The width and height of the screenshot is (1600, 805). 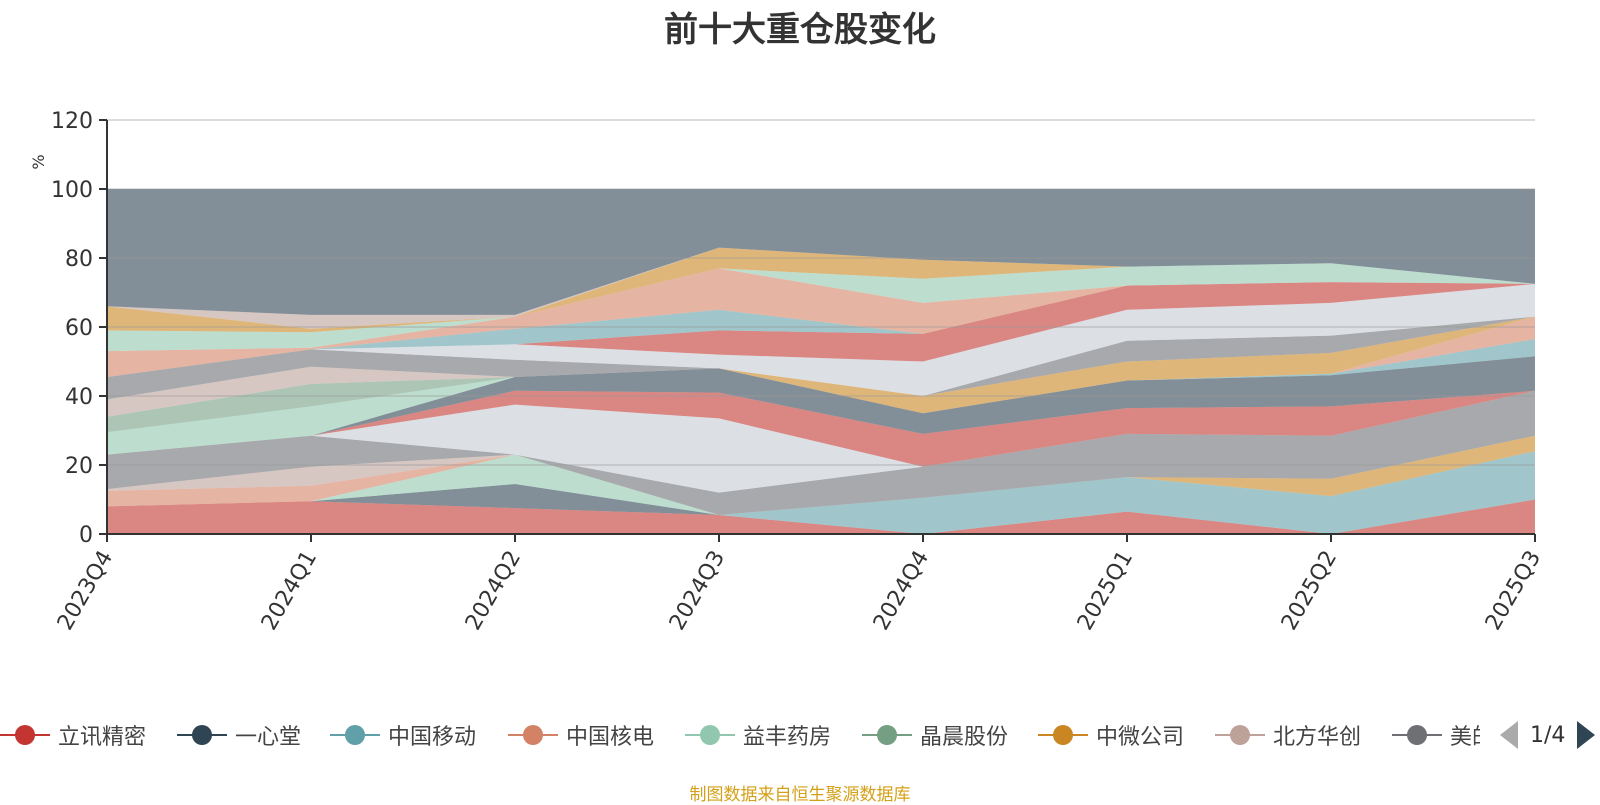 I want to click on x-tick-label: 2025Q1, so click(x=1105, y=591).